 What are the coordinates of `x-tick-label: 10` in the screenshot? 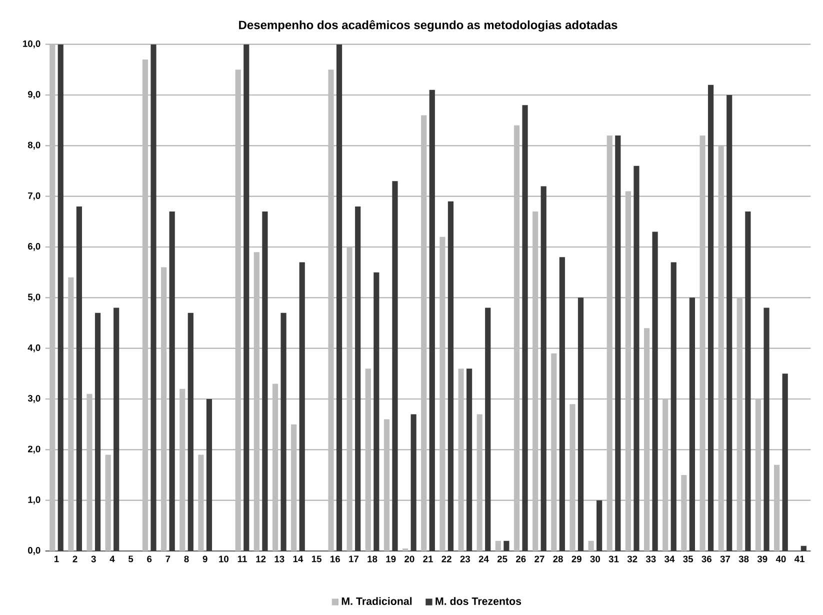 It's located at (223, 559).